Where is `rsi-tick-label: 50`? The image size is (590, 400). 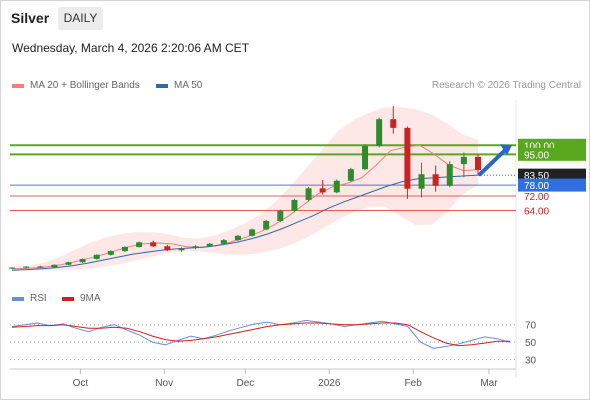 rsi-tick-label: 50 is located at coordinates (531, 343).